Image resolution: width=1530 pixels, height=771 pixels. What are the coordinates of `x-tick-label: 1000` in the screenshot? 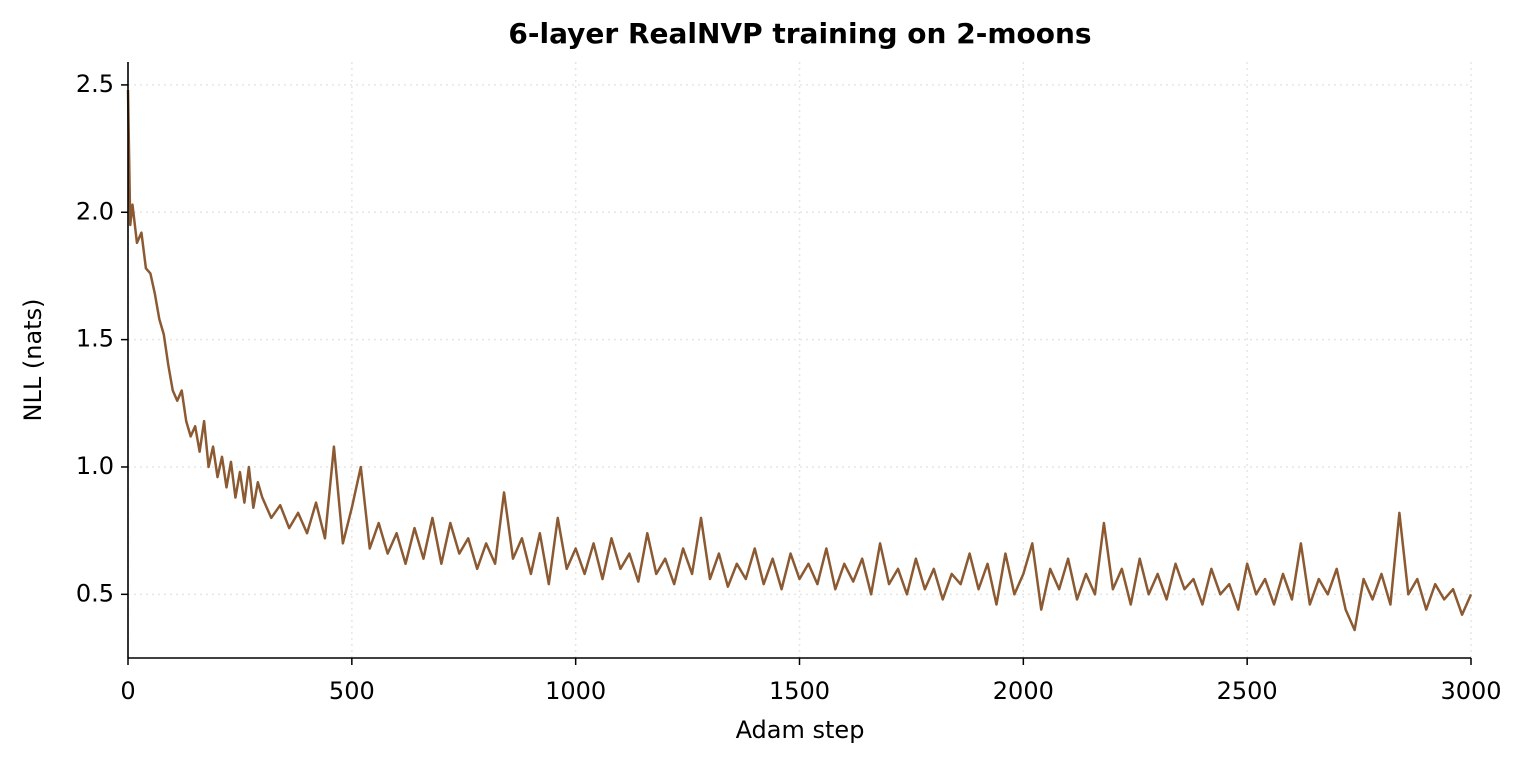 It's located at (575, 691).